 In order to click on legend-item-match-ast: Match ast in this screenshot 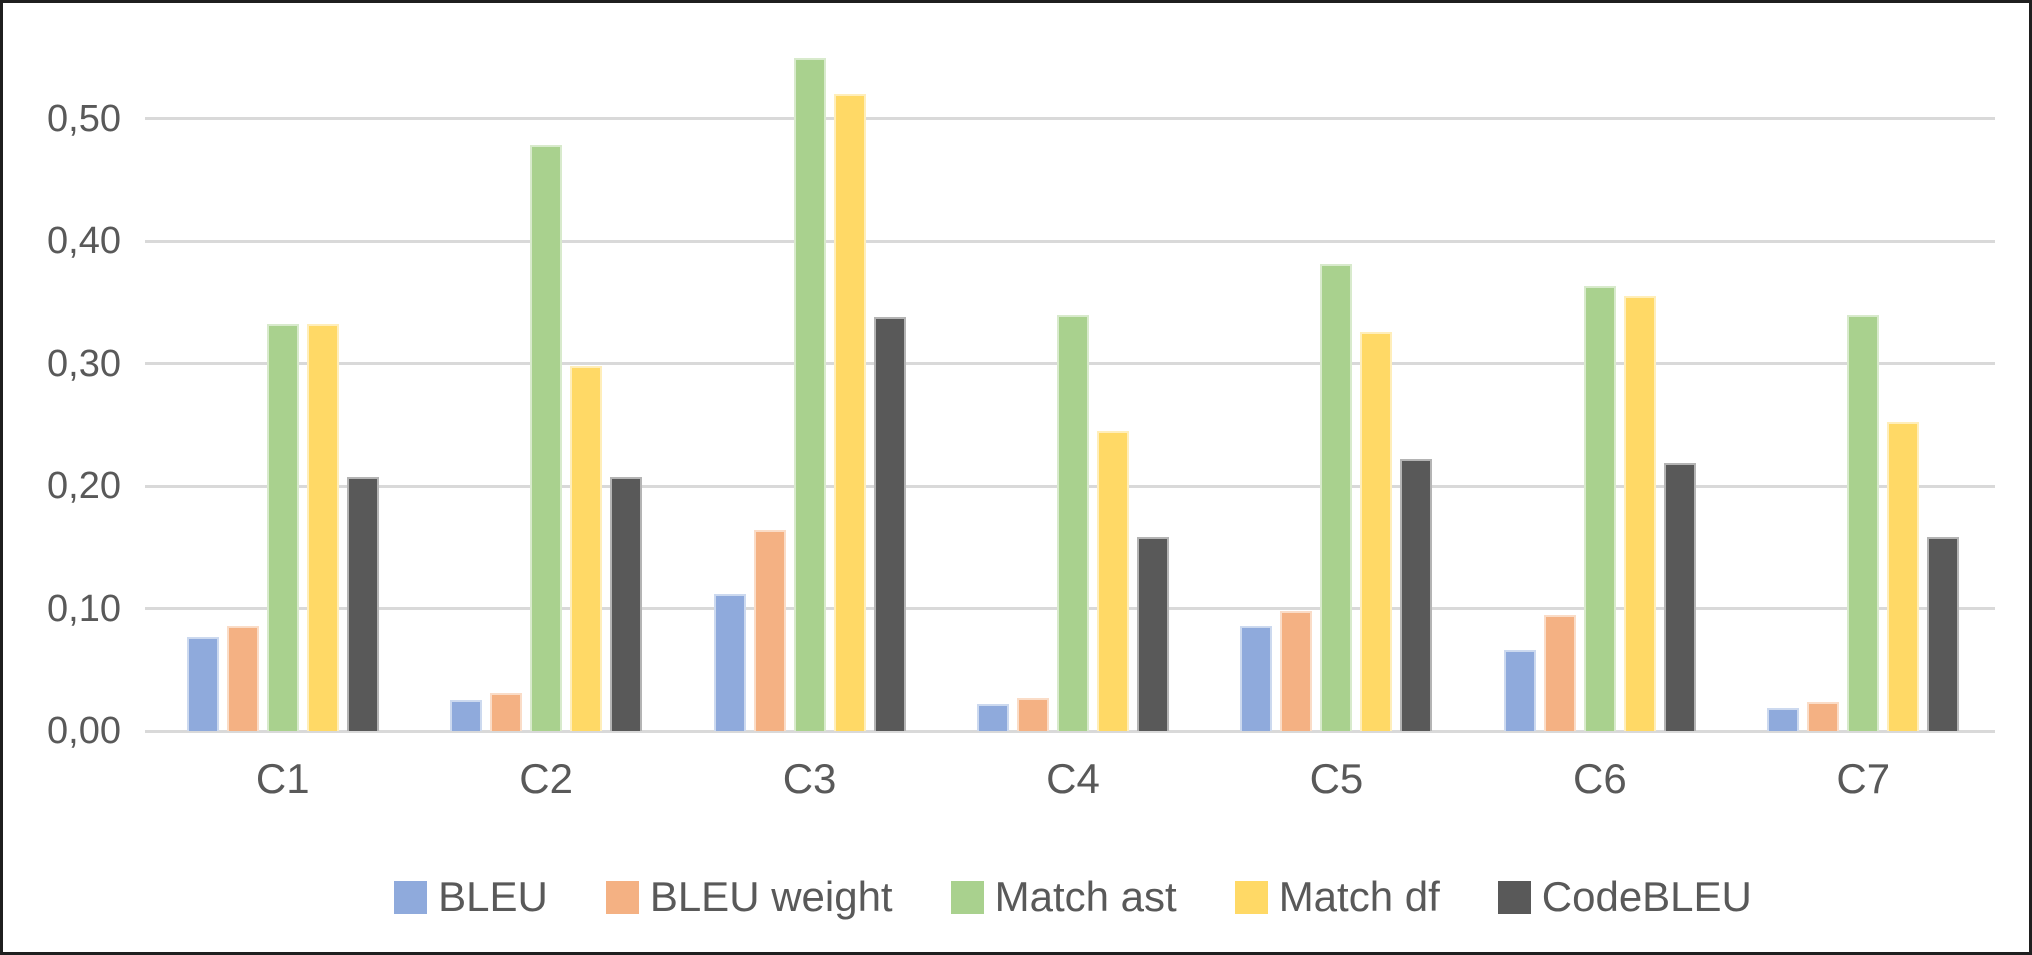, I will do `click(1063, 896)`.